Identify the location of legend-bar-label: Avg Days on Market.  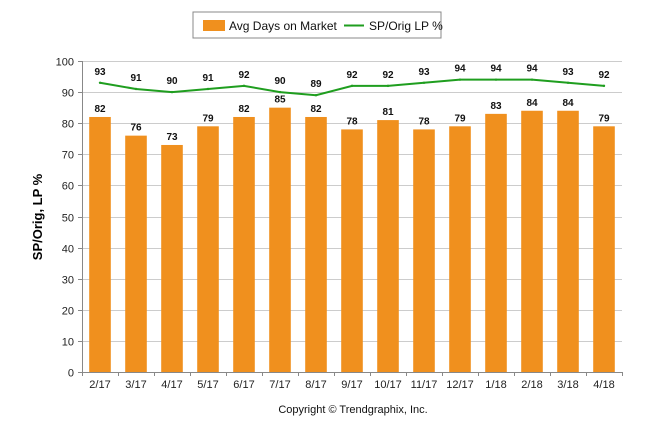
(283, 26).